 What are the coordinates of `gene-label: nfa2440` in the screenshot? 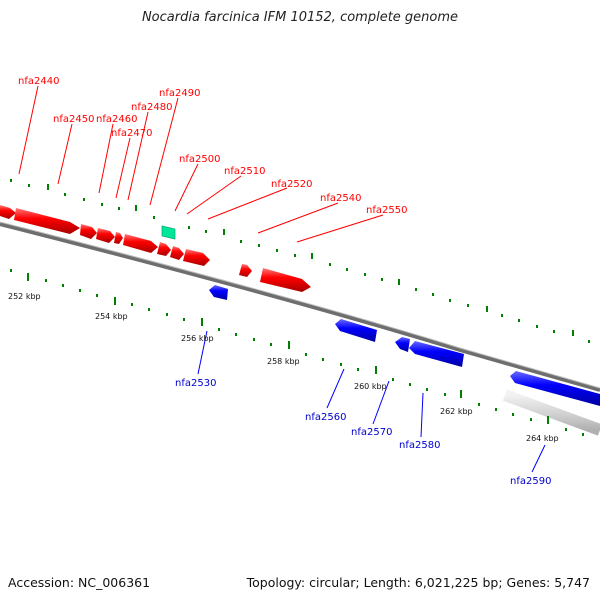 It's located at (38, 81).